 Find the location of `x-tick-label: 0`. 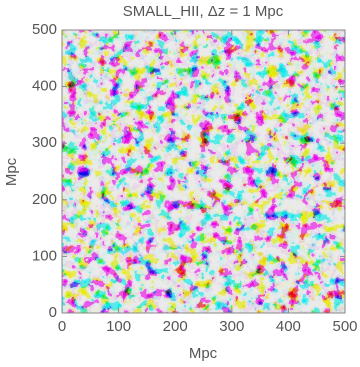

x-tick-label: 0 is located at coordinates (62, 326).